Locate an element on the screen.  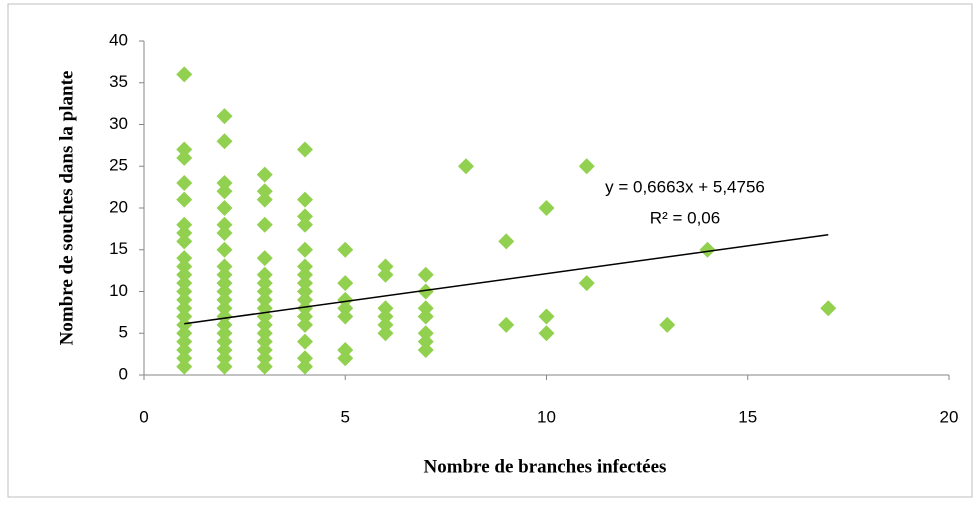
y-tick-label: 35 is located at coordinates (118, 81).